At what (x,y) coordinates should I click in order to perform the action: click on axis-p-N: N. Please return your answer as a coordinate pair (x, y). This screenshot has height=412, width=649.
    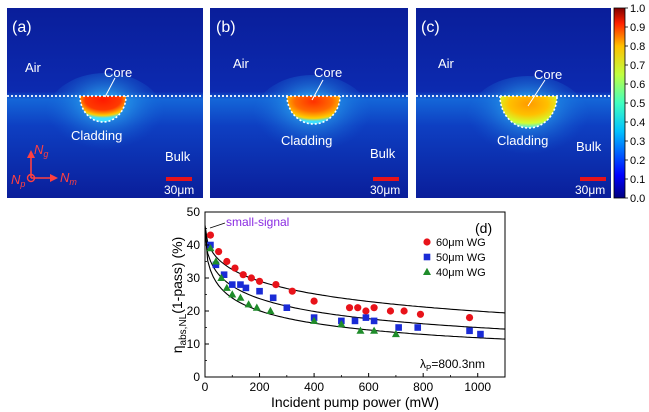
    Looking at the image, I should click on (16, 179).